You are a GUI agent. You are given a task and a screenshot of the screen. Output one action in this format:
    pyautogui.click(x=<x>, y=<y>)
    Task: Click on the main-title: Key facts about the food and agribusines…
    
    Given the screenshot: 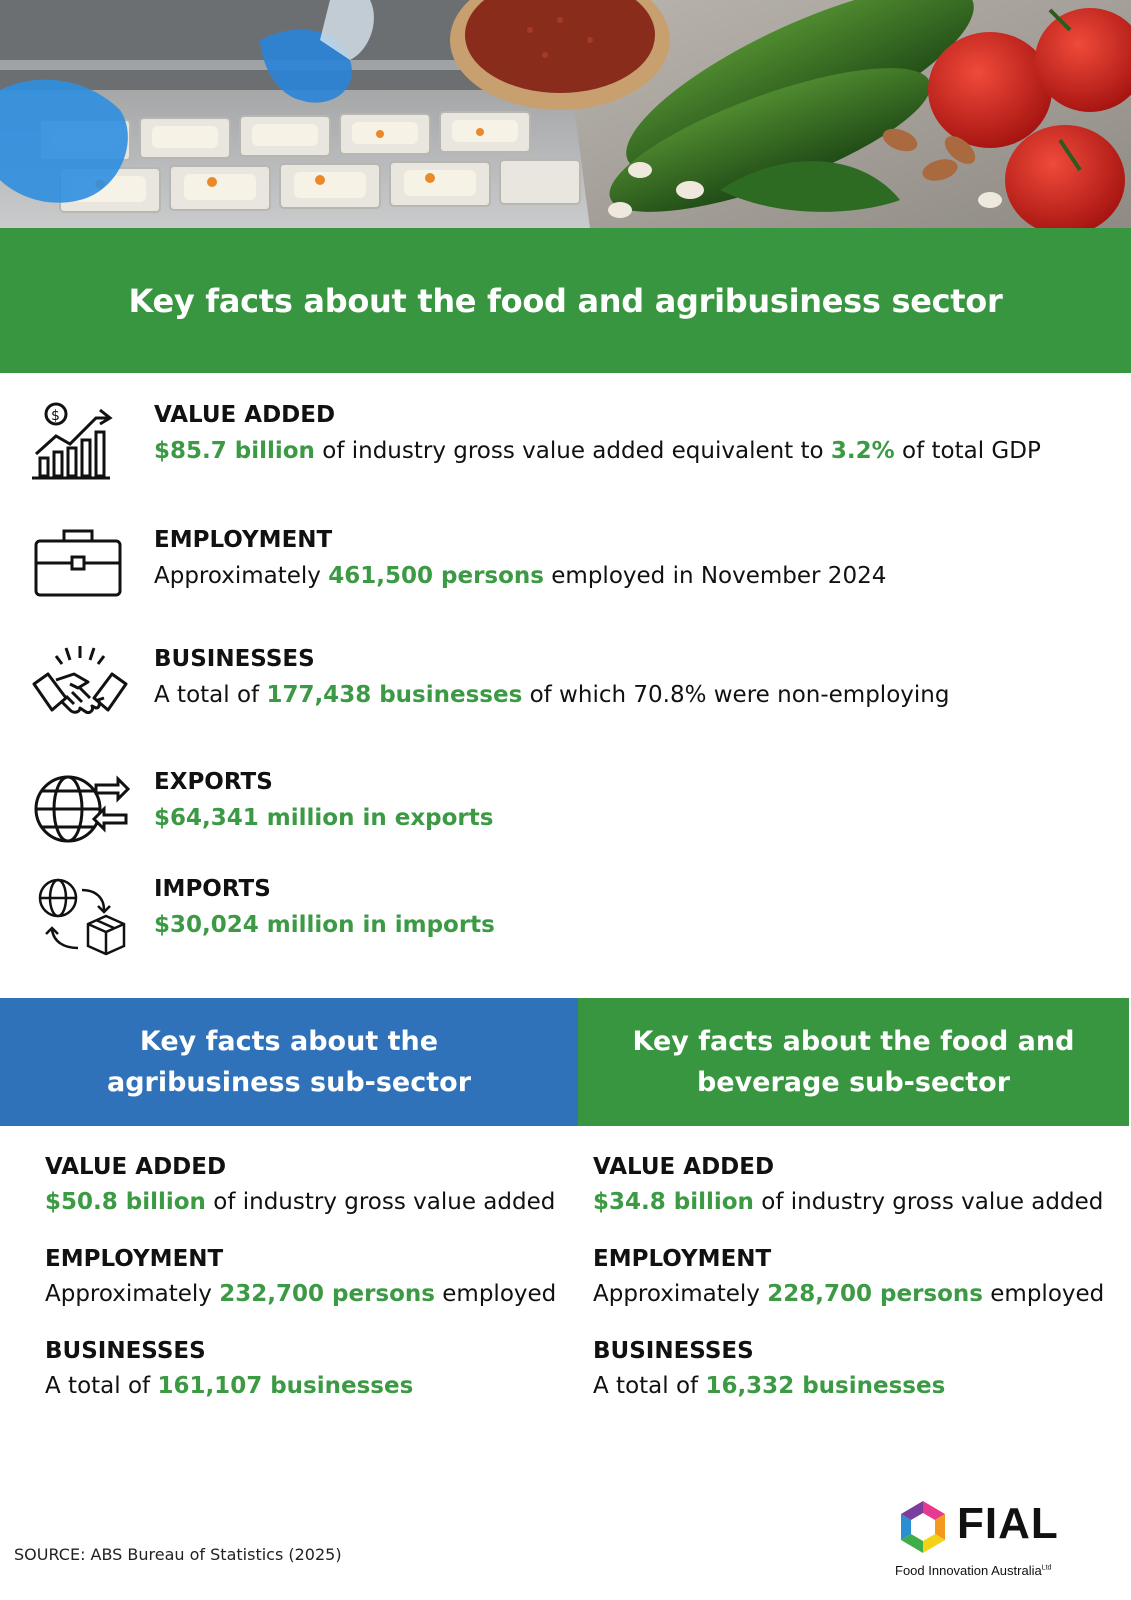 What is the action you would take?
    pyautogui.click(x=565, y=300)
    